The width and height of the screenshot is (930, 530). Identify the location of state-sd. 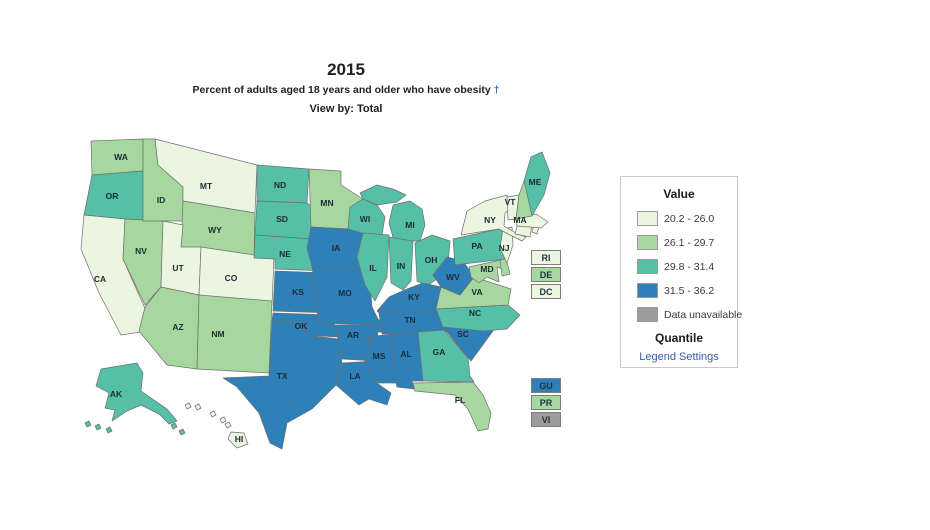
(285, 220).